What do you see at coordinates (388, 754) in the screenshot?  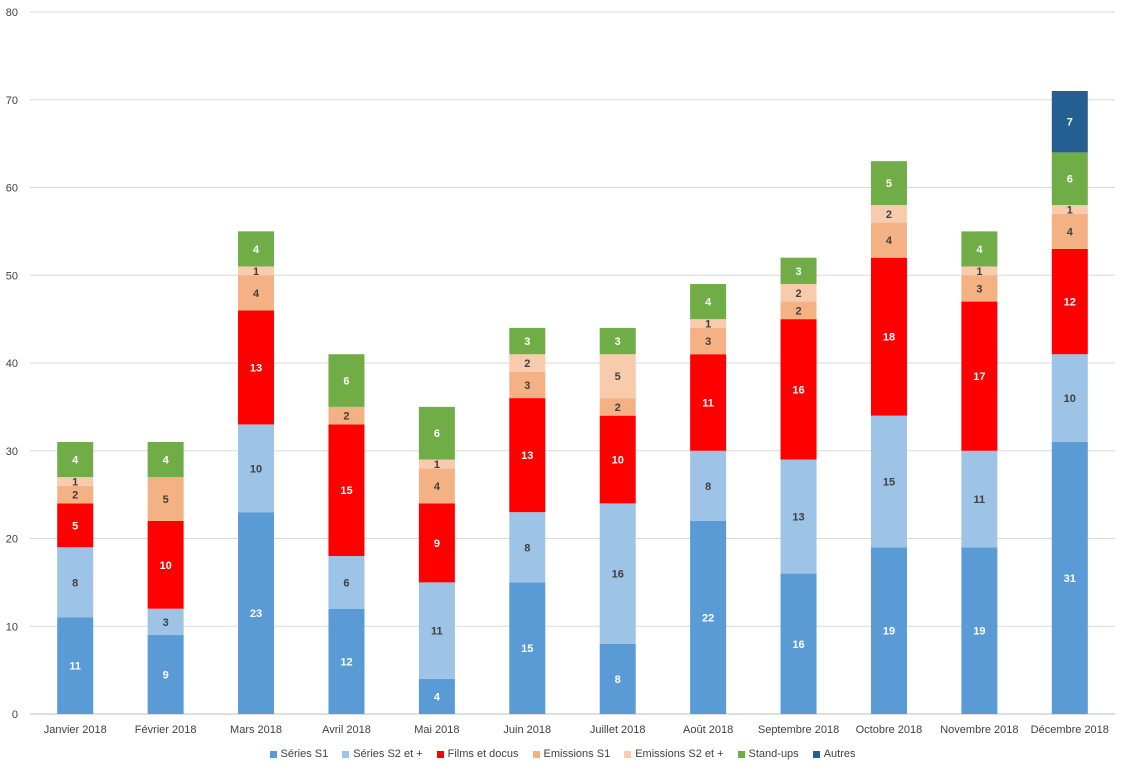 I see `legend-label: Séries S2 et +` at bounding box center [388, 754].